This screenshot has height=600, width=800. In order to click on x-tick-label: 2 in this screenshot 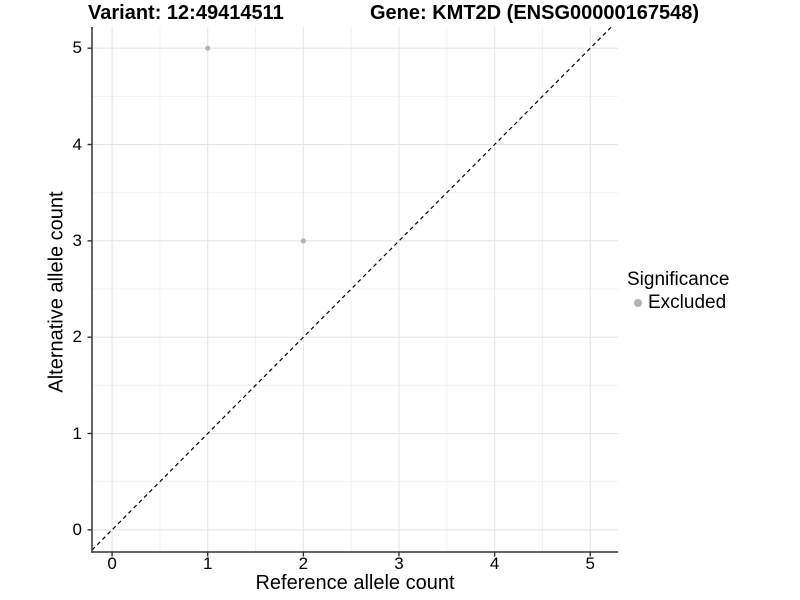, I will do `click(303, 563)`.